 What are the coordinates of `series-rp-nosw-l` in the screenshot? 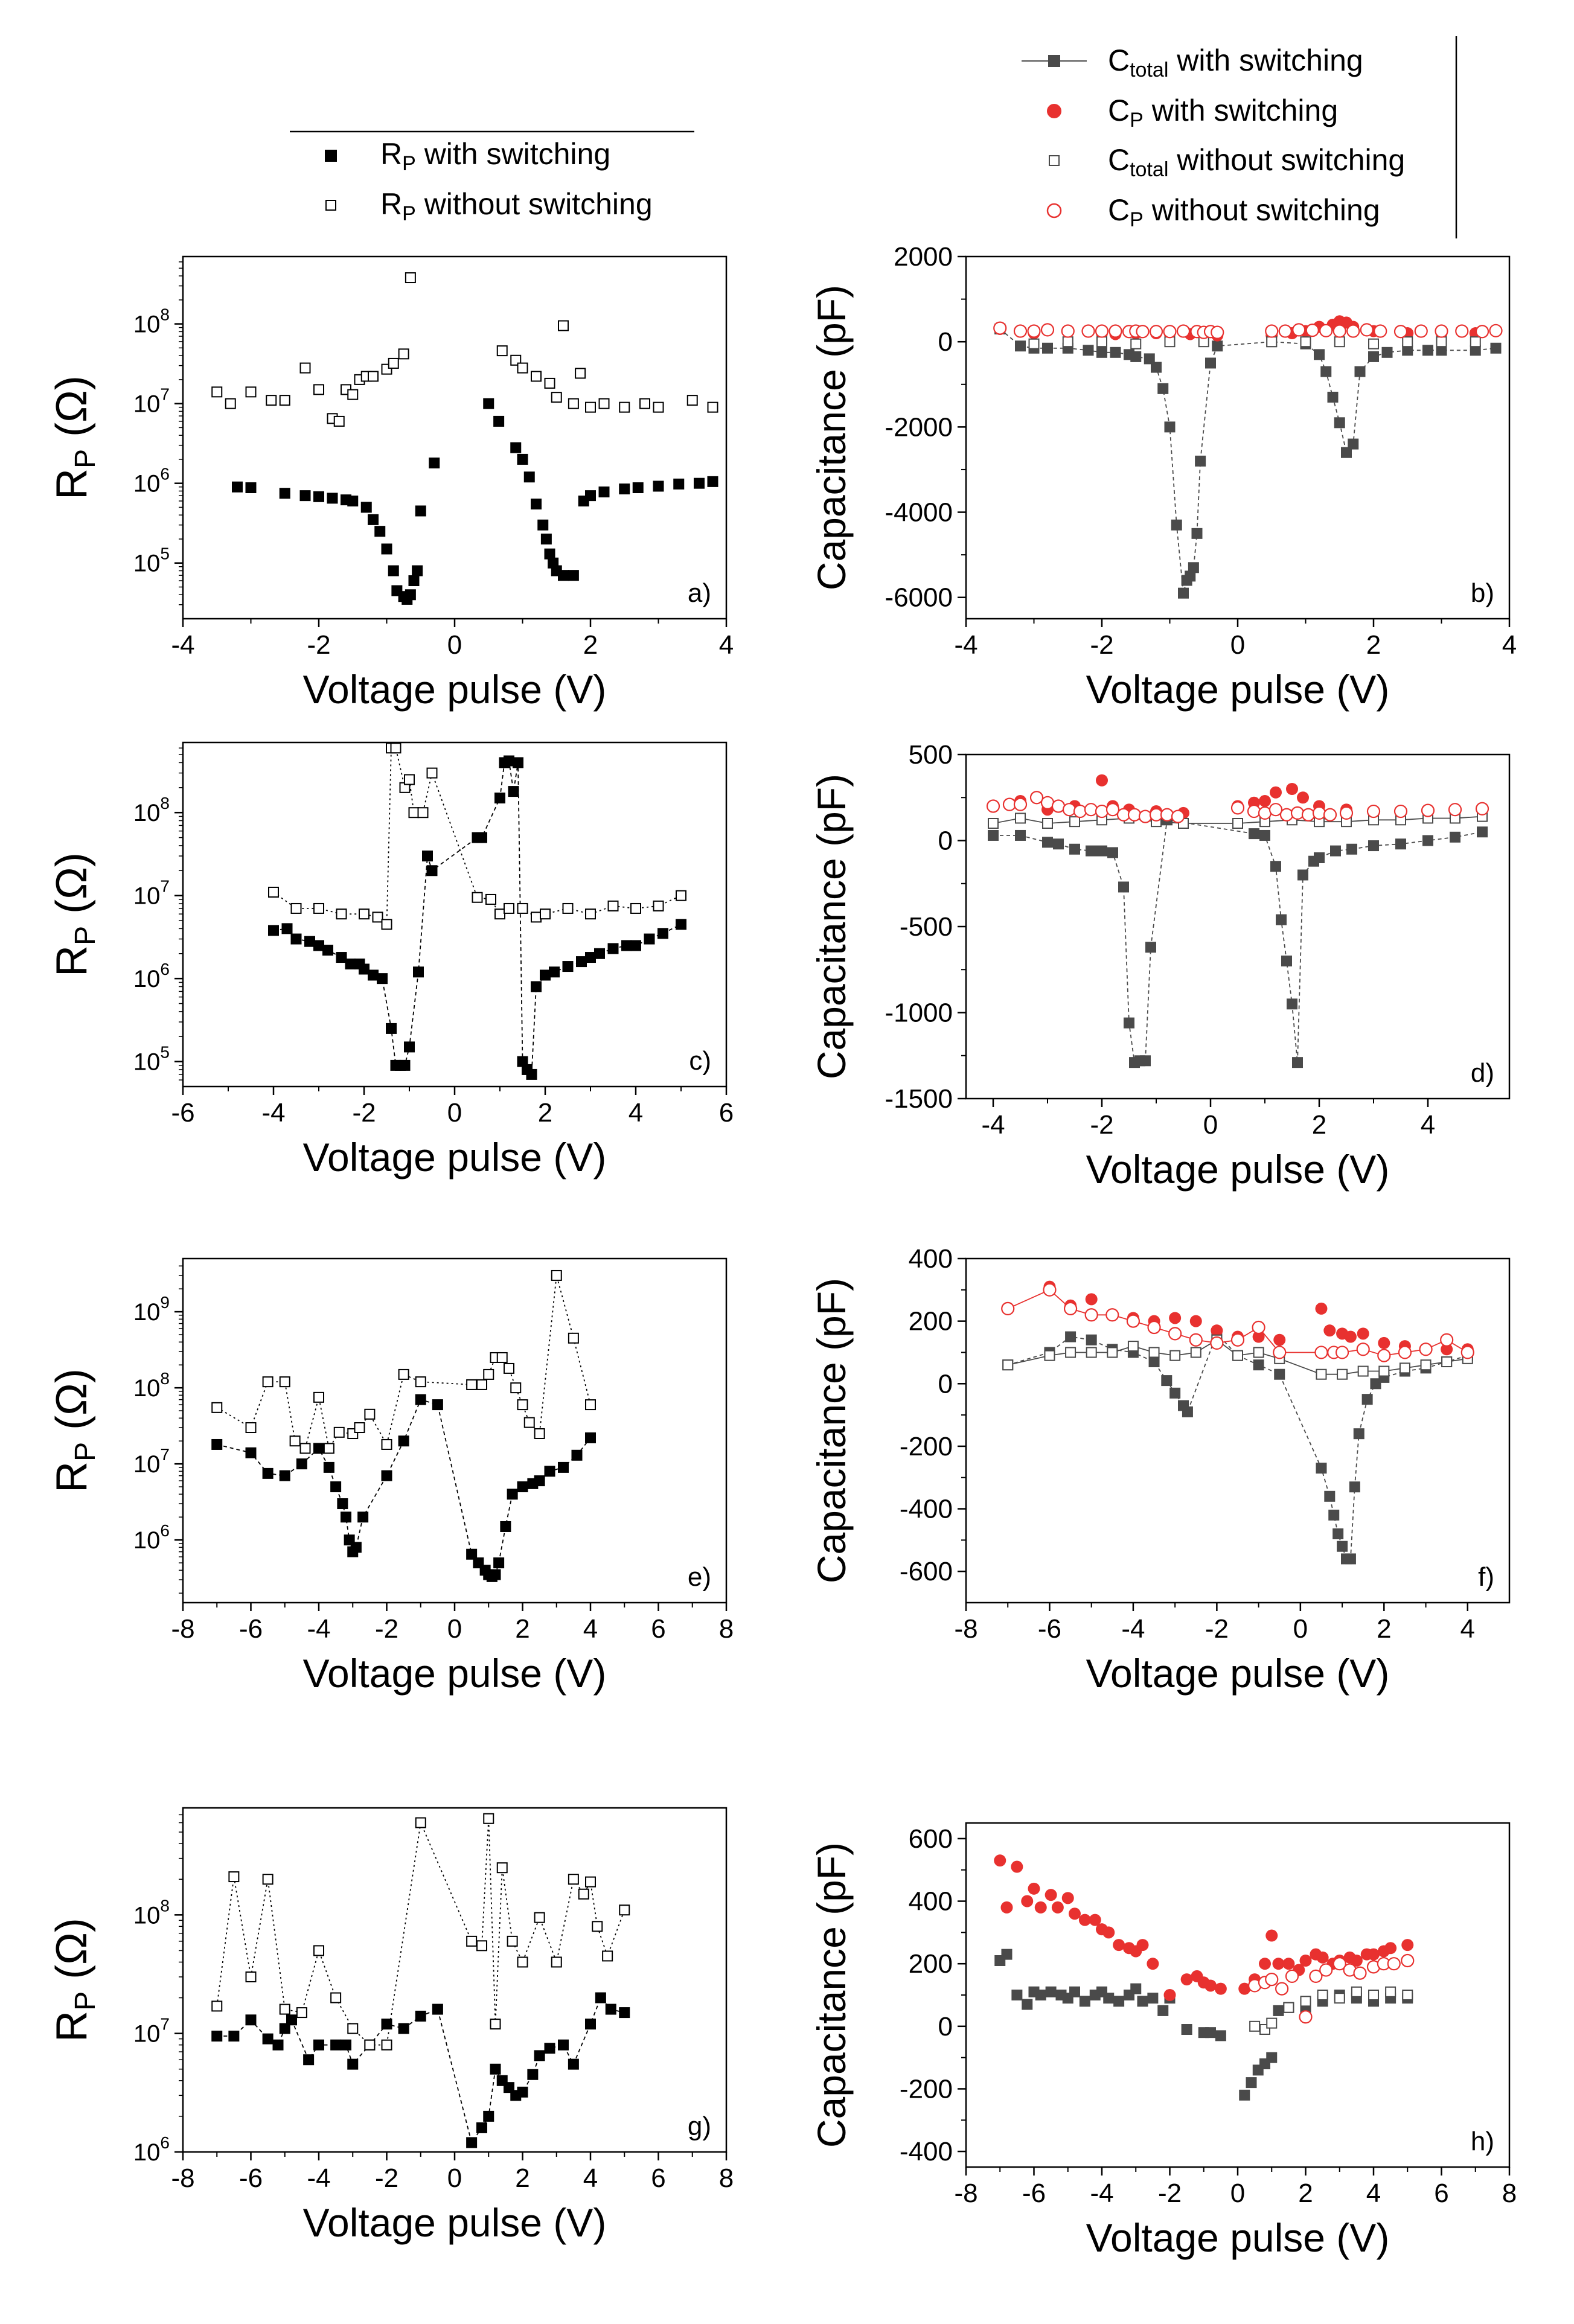 It's located at (477, 836).